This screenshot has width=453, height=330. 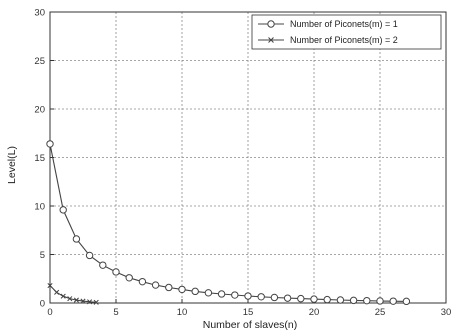 I want to click on y-tick-label: 20, so click(x=39, y=110).